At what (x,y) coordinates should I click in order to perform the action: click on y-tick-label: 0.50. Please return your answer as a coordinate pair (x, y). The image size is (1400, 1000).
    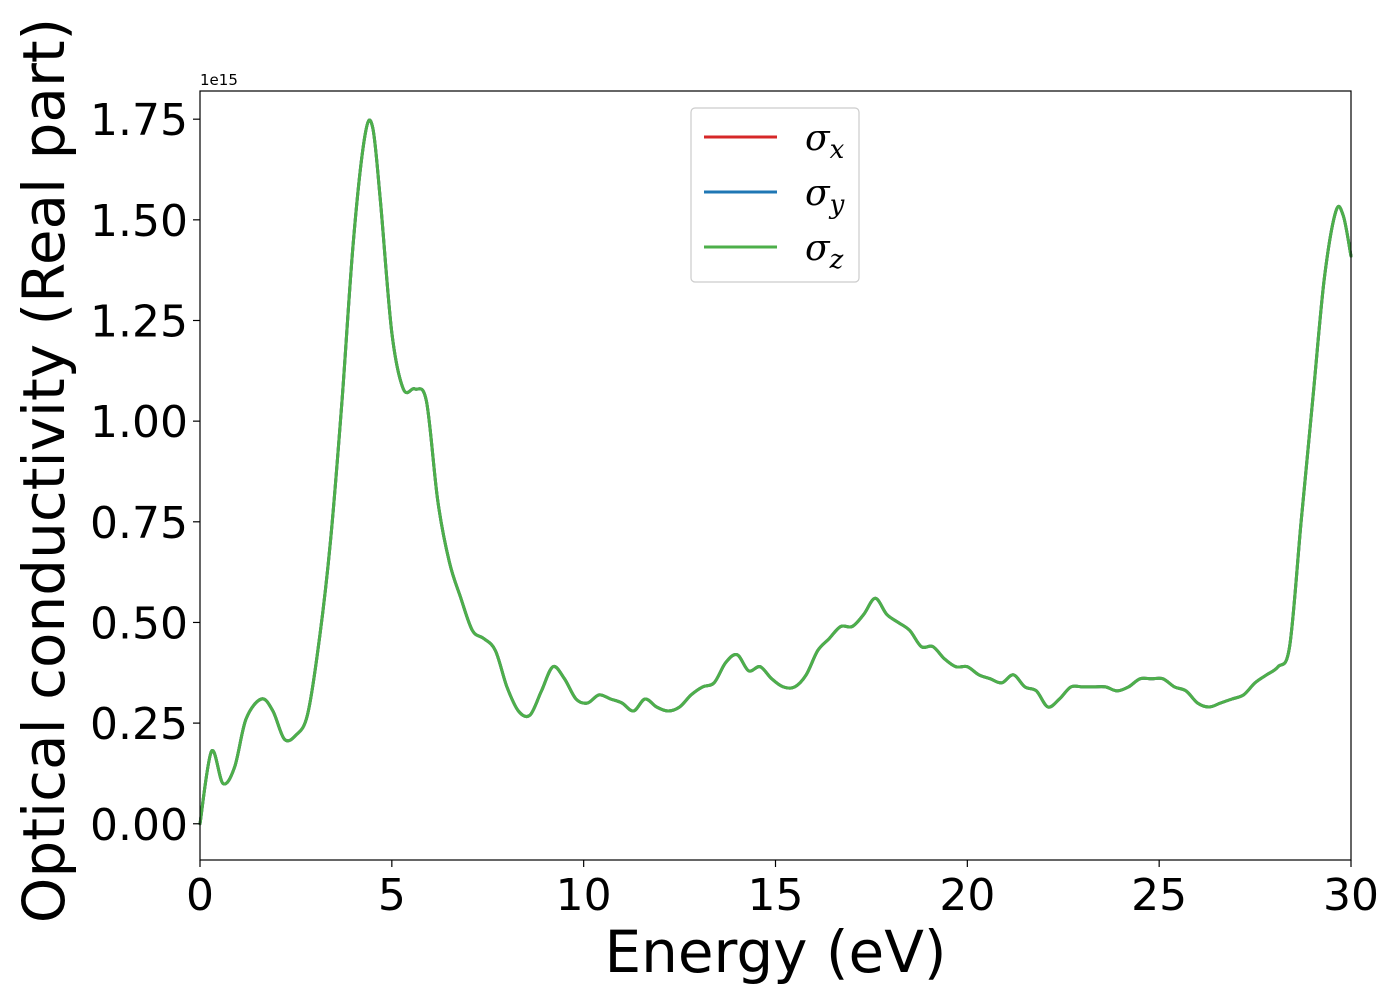
    Looking at the image, I should click on (139, 623).